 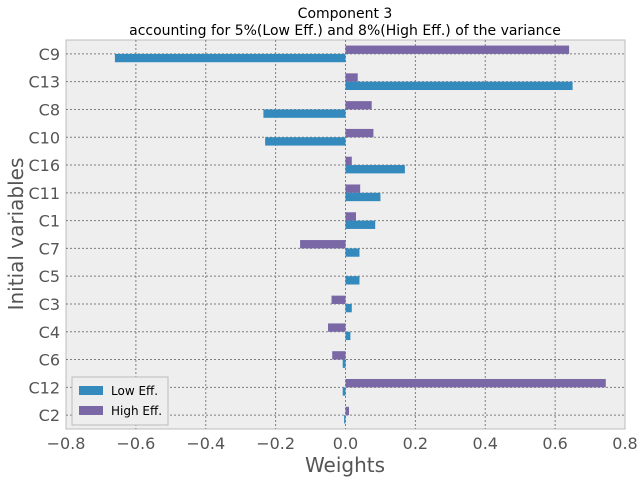 What do you see at coordinates (91, 390) in the screenshot?
I see `legend-swatch-low-eff` at bounding box center [91, 390].